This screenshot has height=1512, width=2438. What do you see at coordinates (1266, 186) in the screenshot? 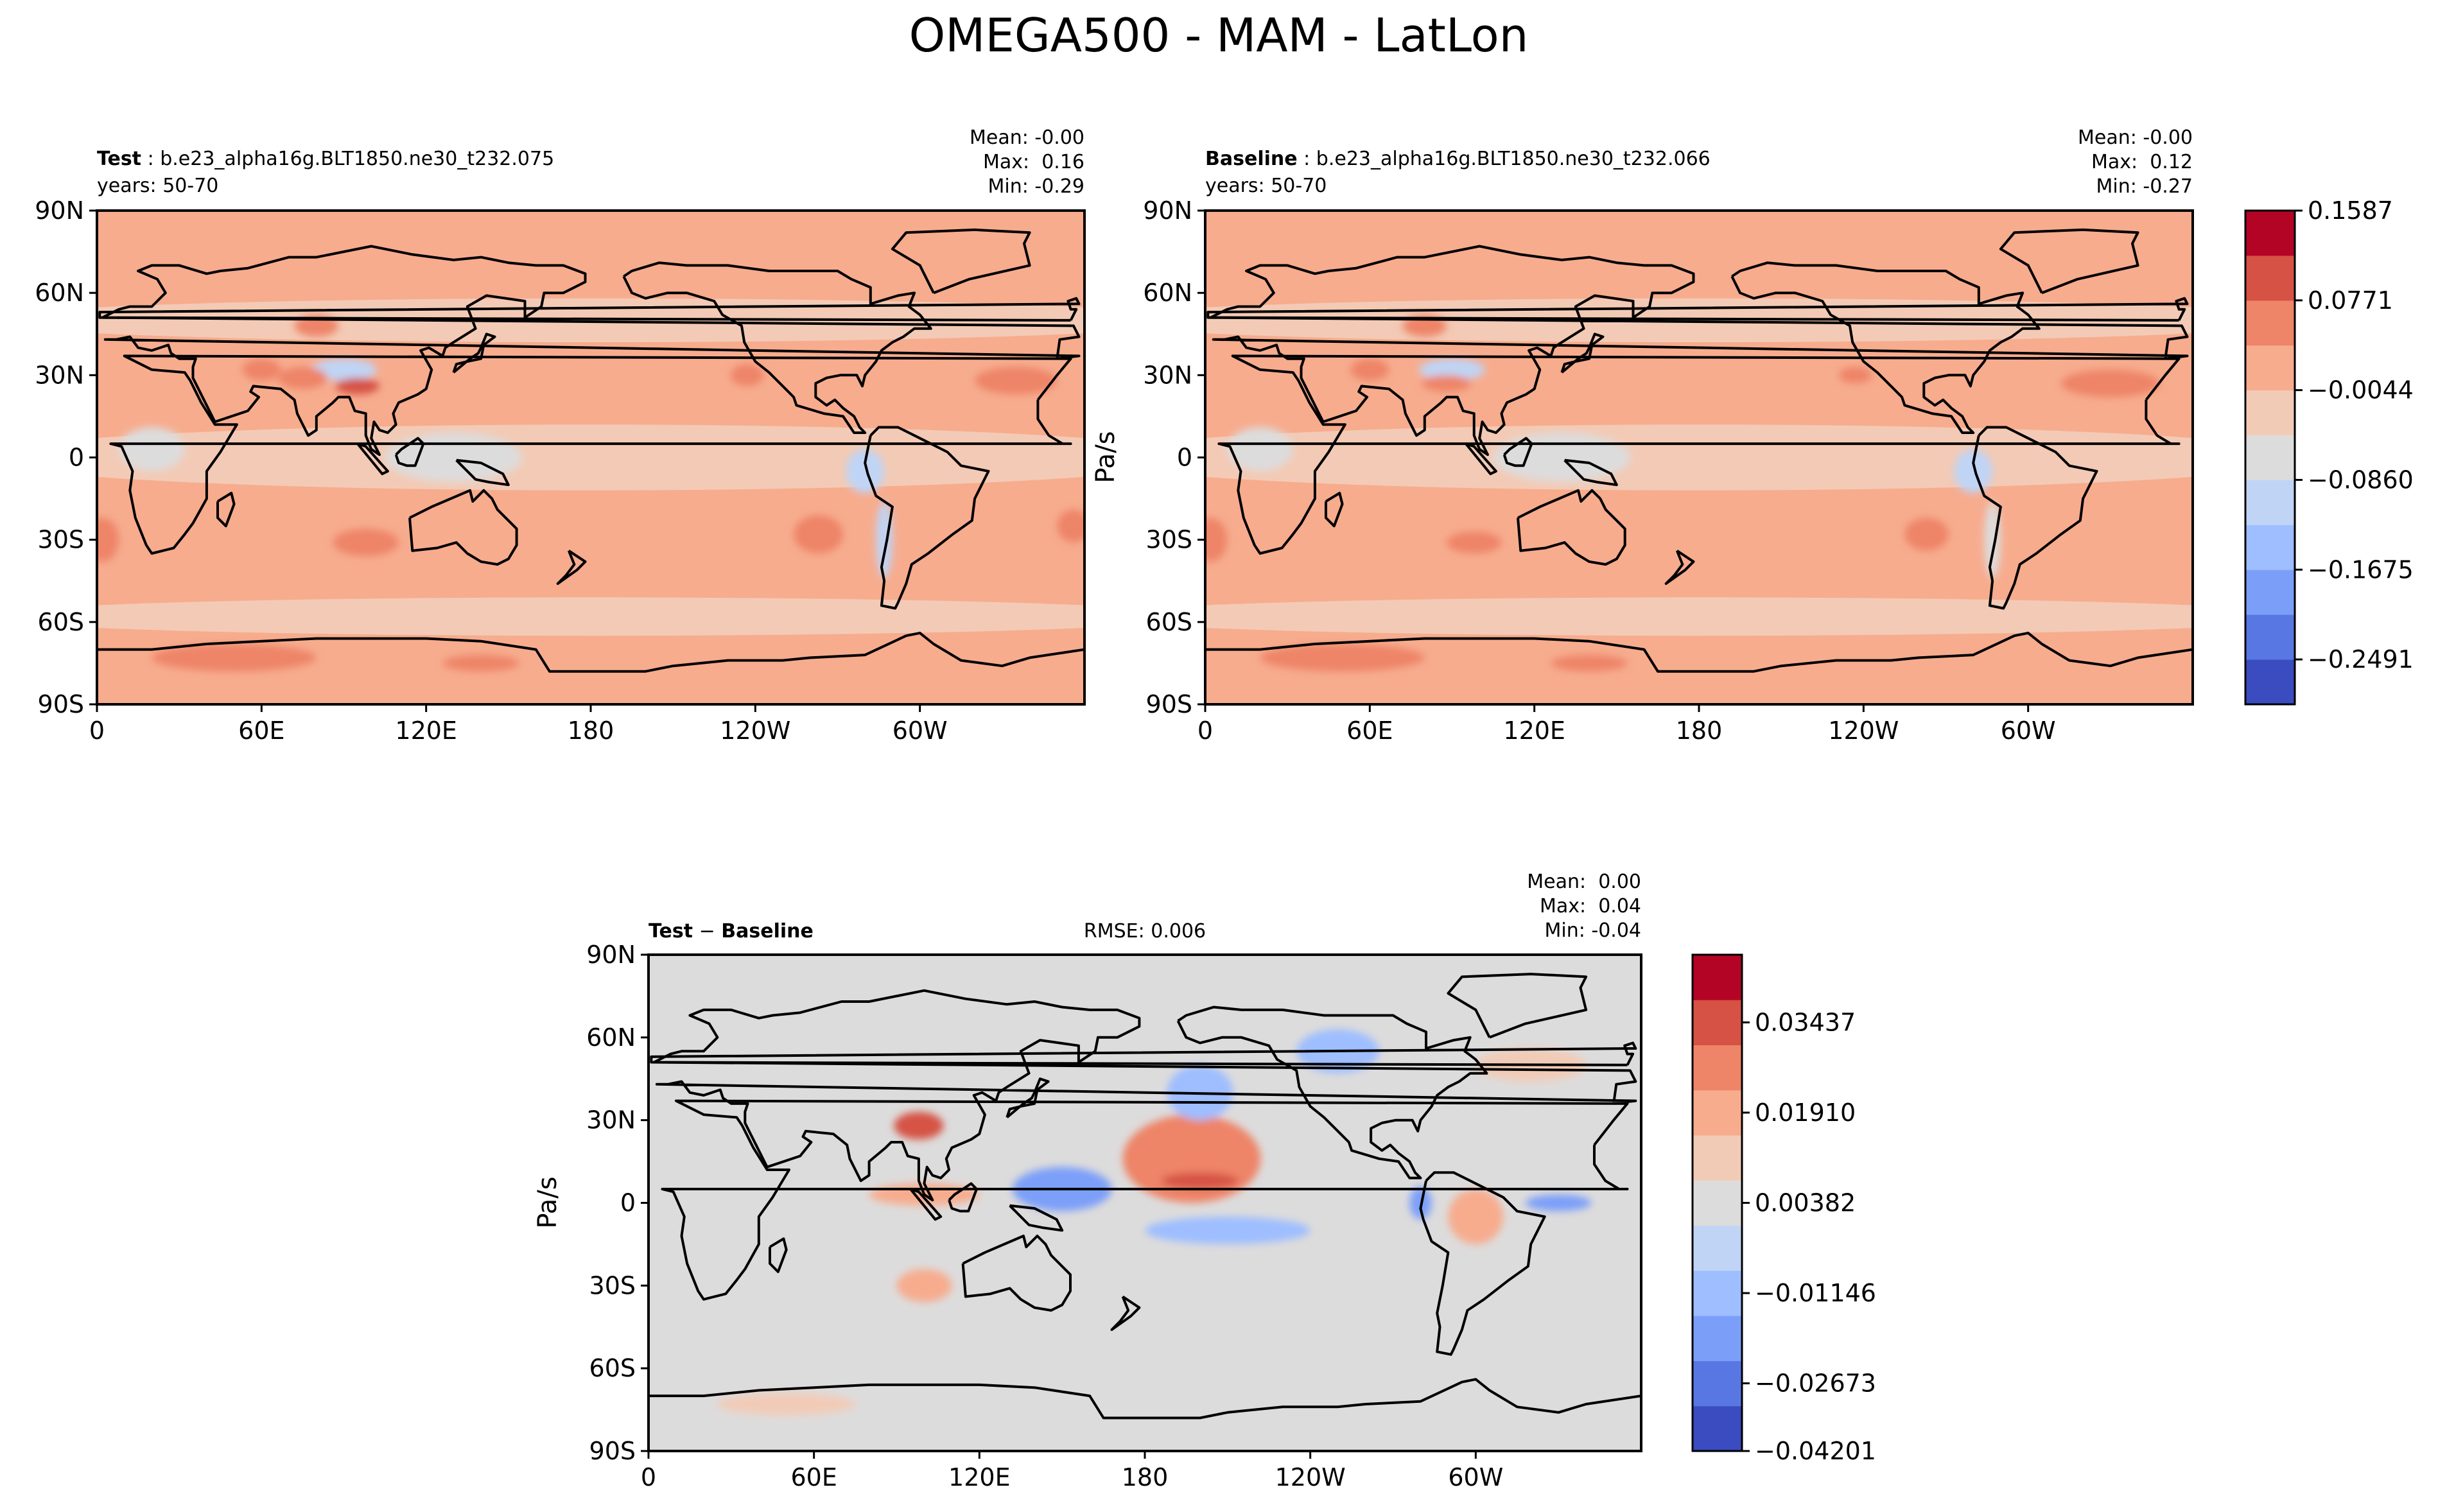
I see `panel-baseline-years: years: 50-70` at bounding box center [1266, 186].